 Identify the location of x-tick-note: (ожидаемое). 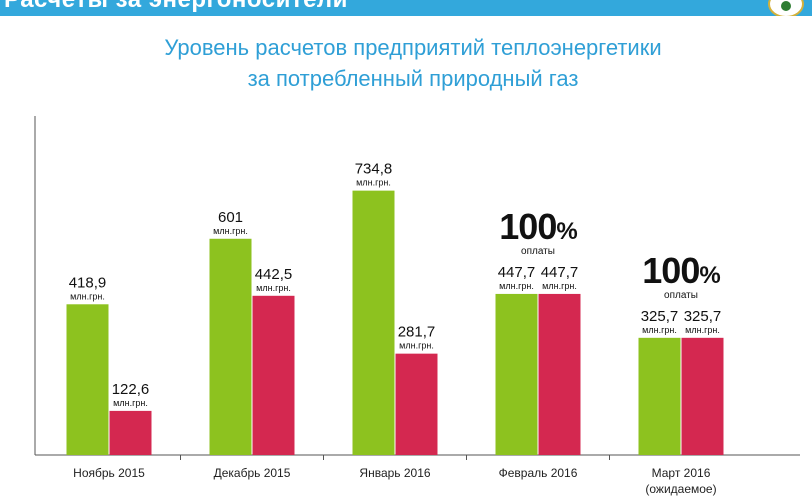
(680, 489).